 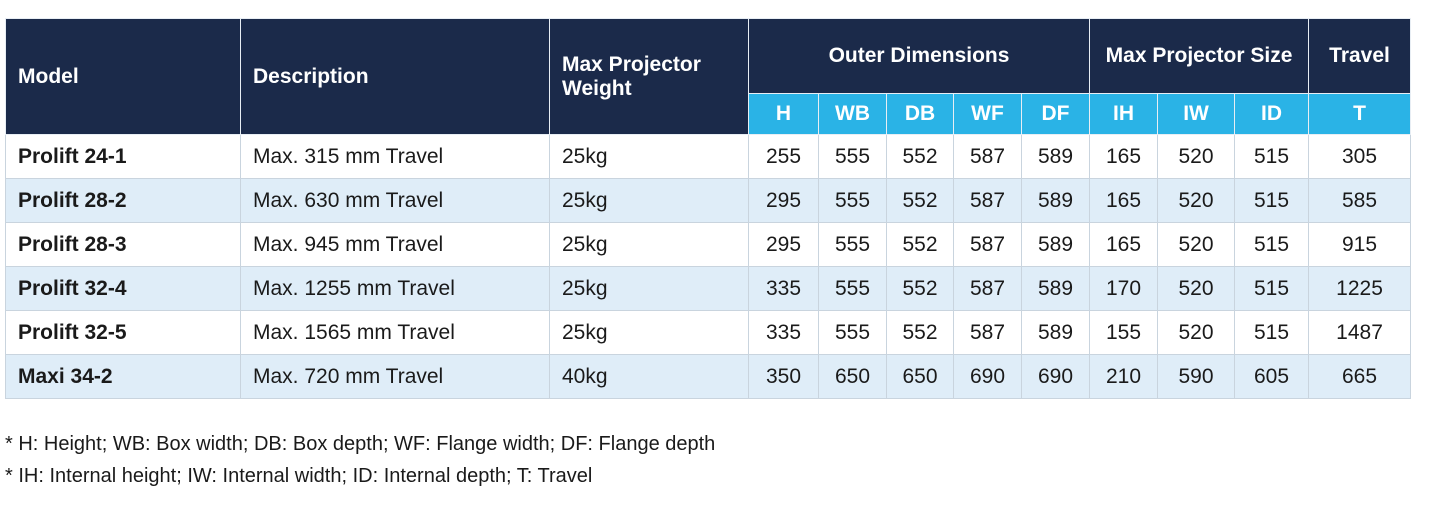 I want to click on table-cell: 155, so click(x=1124, y=332).